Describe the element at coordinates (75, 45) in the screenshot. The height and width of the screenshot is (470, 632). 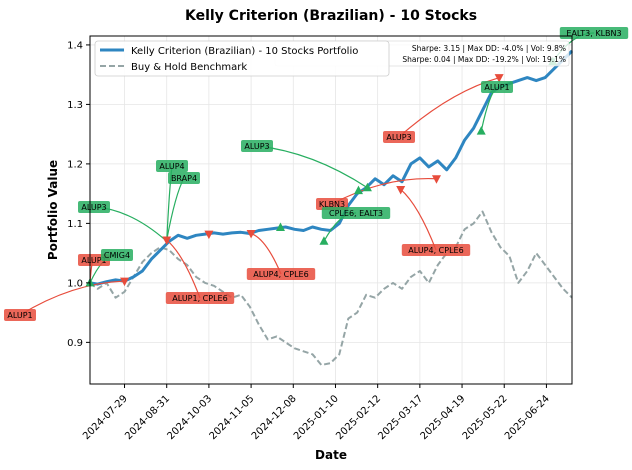
I see `y-tick-label: 1.4` at that location.